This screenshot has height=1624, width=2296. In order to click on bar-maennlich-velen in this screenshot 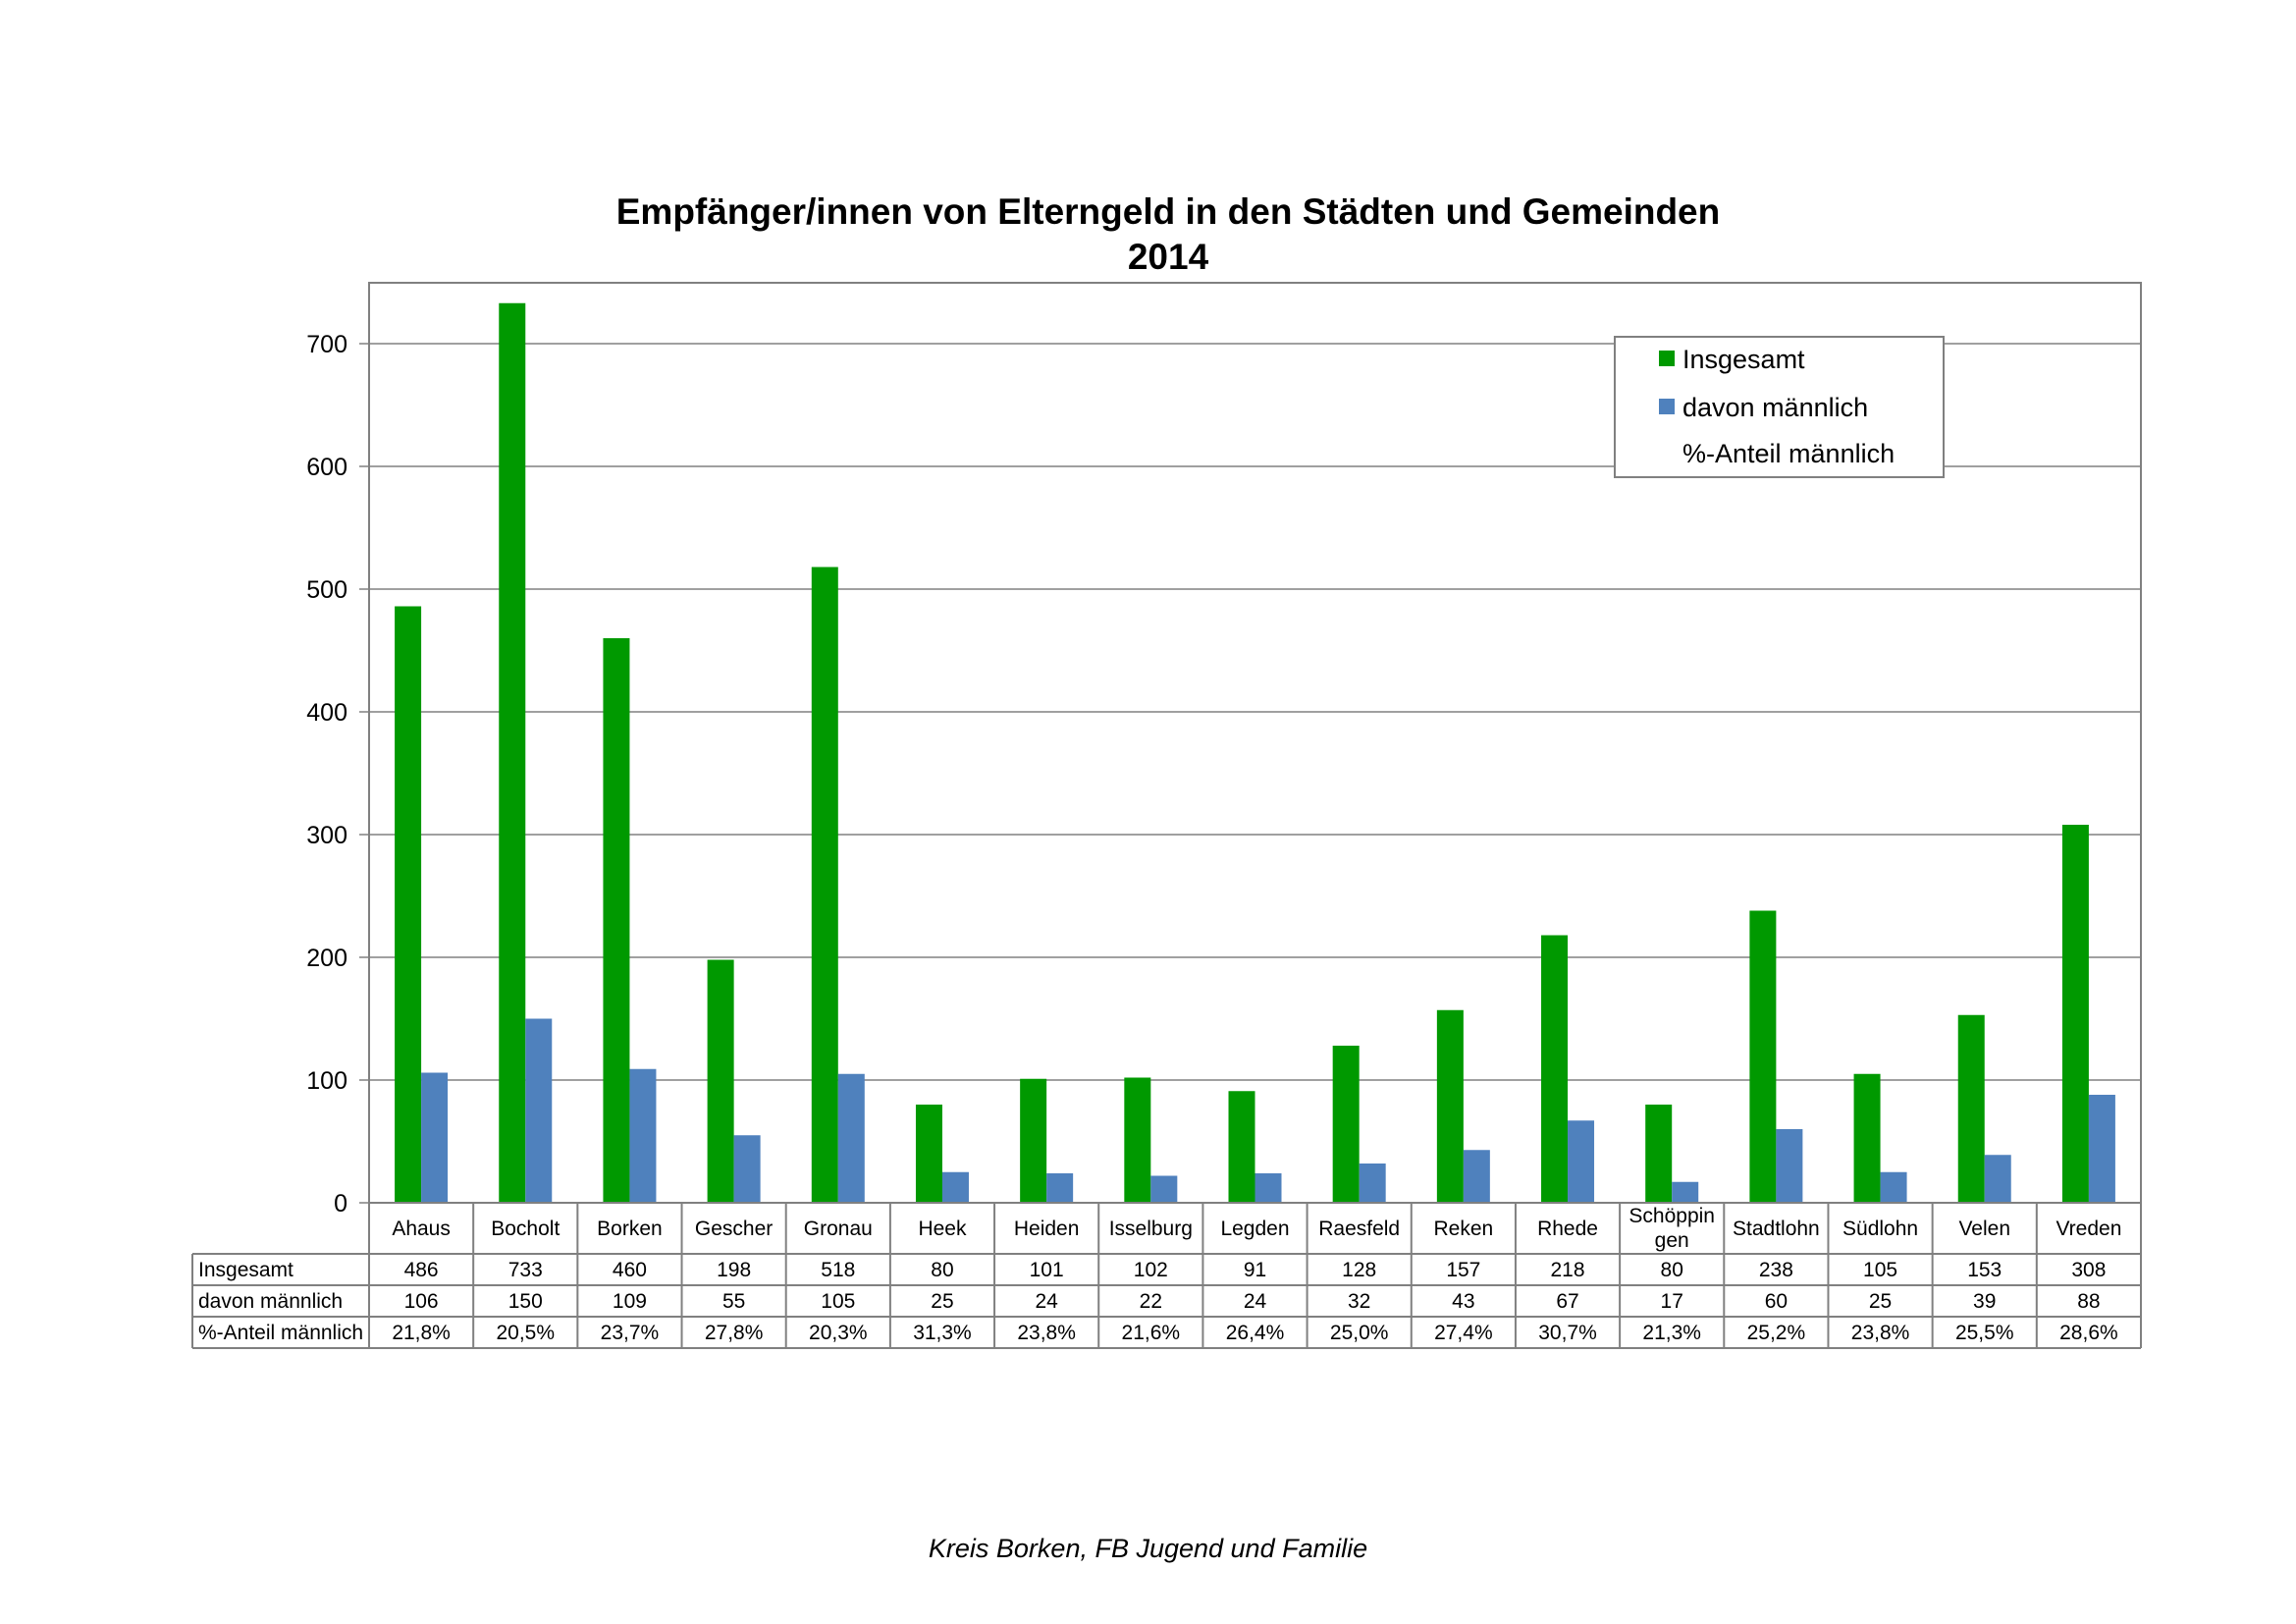, I will do `click(1997, 1179)`.